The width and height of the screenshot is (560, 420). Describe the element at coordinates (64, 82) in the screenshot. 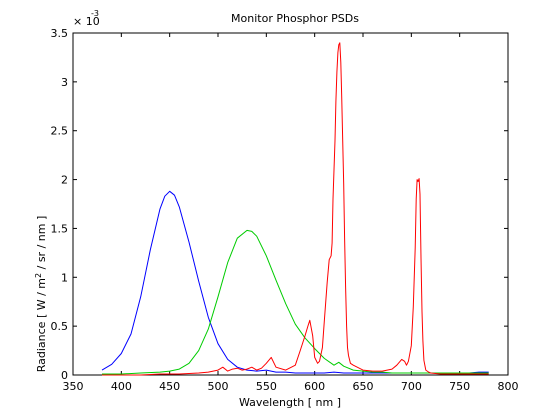

I see `y-tick-label: 3` at that location.